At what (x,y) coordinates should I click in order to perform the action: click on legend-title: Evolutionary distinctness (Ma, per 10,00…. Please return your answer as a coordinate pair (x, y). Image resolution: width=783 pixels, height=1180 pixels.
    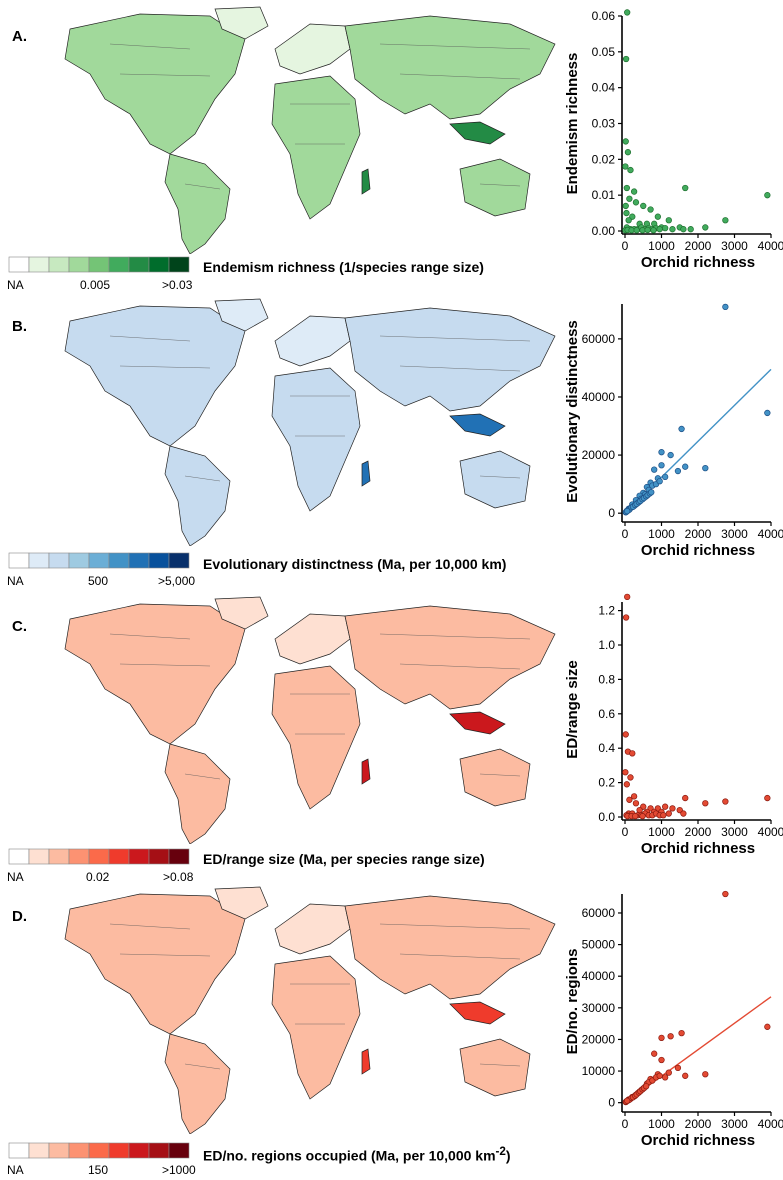
    Looking at the image, I should click on (355, 564).